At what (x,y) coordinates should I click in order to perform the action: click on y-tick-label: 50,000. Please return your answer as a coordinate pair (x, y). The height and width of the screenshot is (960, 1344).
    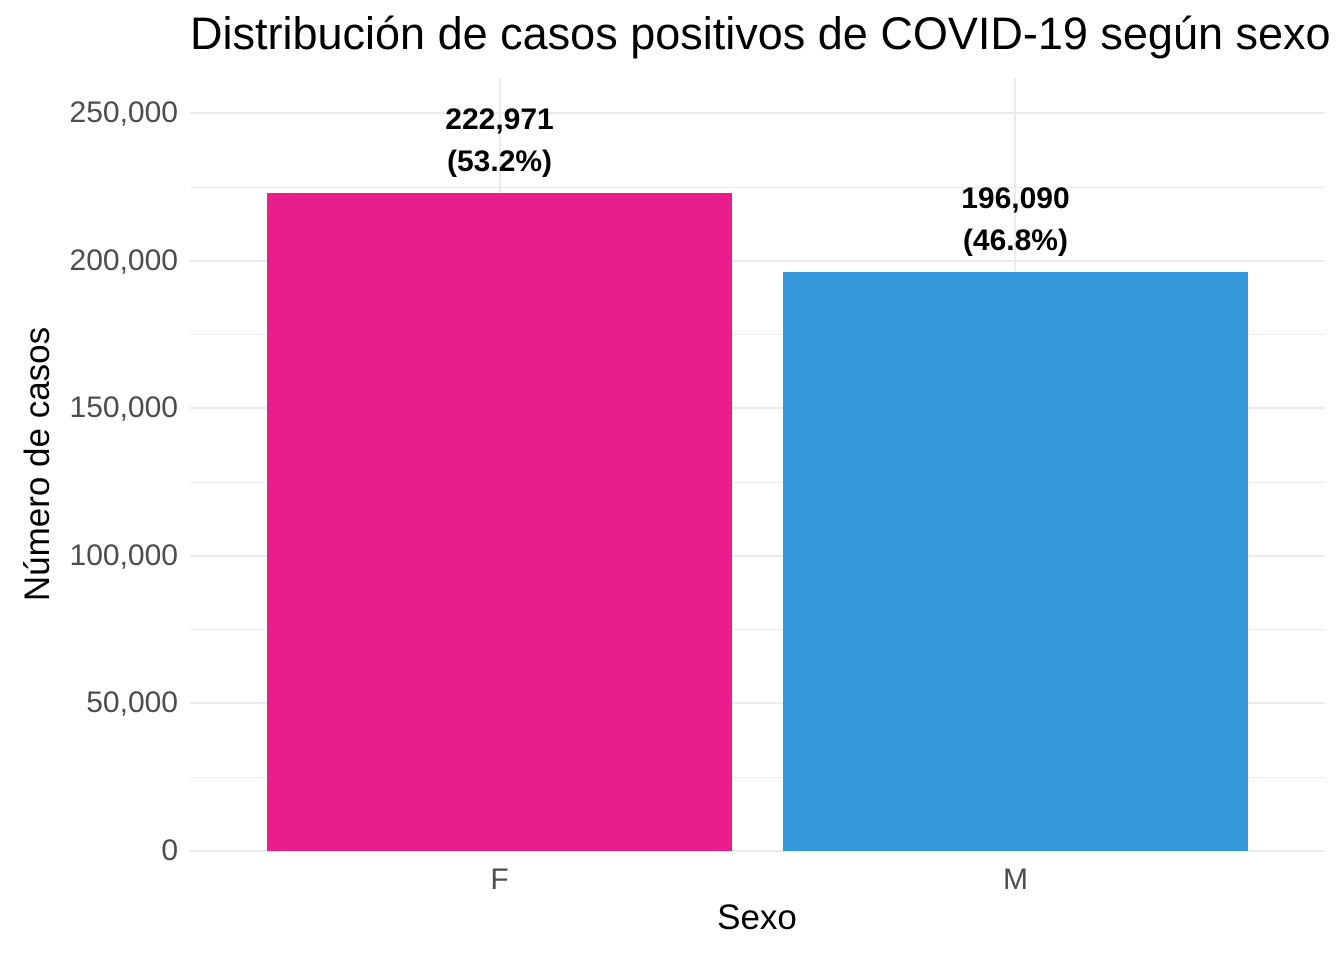
    Looking at the image, I should click on (132, 703).